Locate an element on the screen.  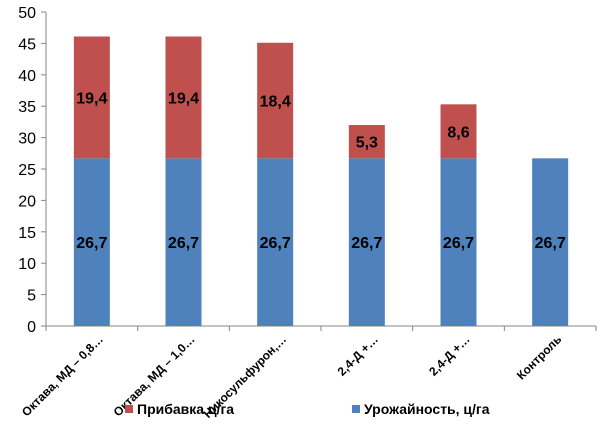
legend-label: Прибавка ц/га is located at coordinates (185, 409).